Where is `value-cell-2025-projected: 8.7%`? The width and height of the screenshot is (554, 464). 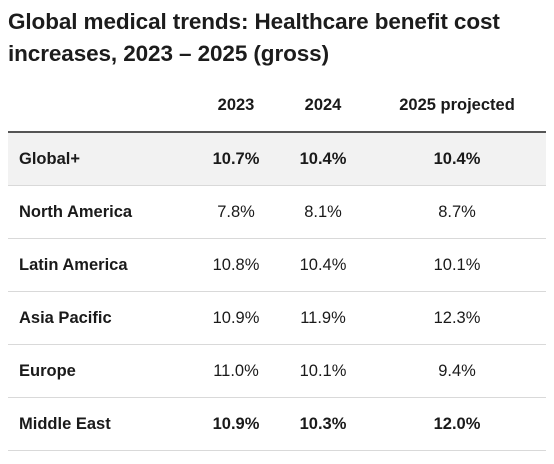
value-cell-2025-projected: 8.7% is located at coordinates (457, 212).